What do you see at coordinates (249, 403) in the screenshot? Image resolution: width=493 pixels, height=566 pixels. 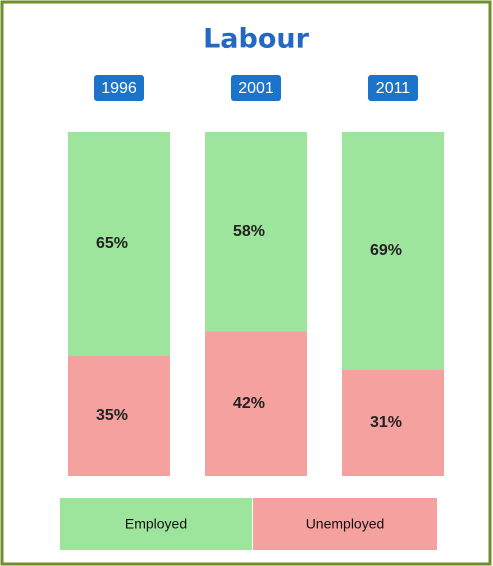 I see `value-label: 42%` at bounding box center [249, 403].